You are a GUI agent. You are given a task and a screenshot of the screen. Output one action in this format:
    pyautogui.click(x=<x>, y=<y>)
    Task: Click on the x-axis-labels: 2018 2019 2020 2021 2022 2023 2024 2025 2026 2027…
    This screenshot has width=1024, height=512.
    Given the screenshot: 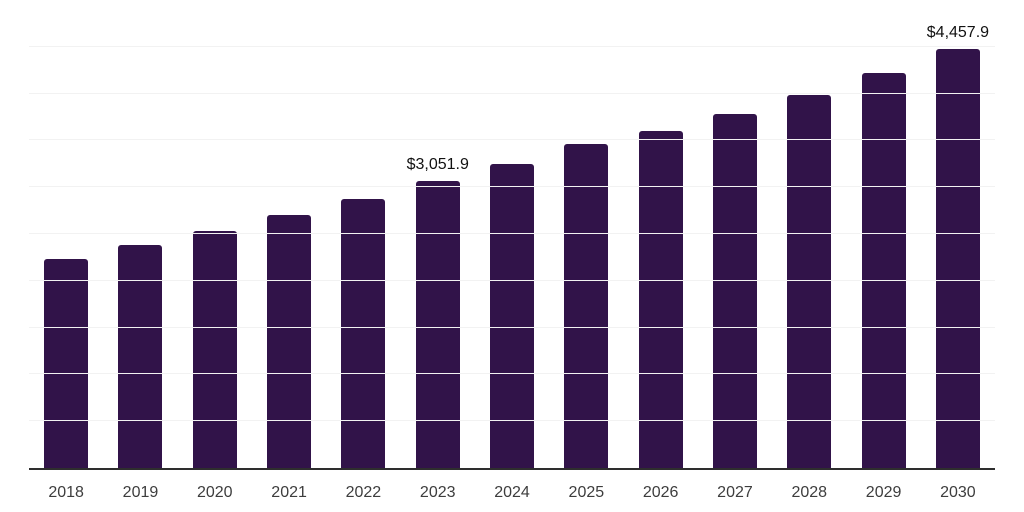 What is the action you would take?
    pyautogui.click(x=512, y=491)
    